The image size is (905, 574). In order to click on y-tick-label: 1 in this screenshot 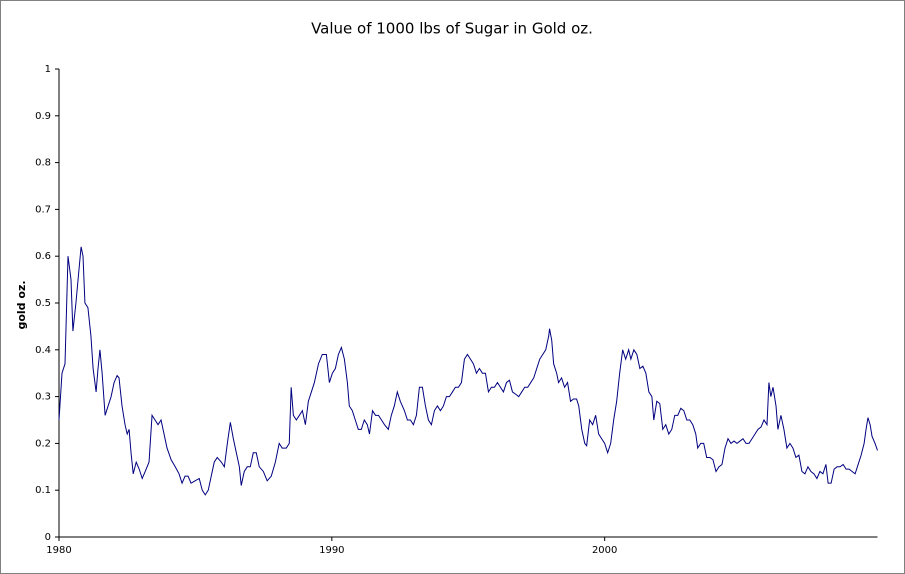, I will do `click(48, 69)`.